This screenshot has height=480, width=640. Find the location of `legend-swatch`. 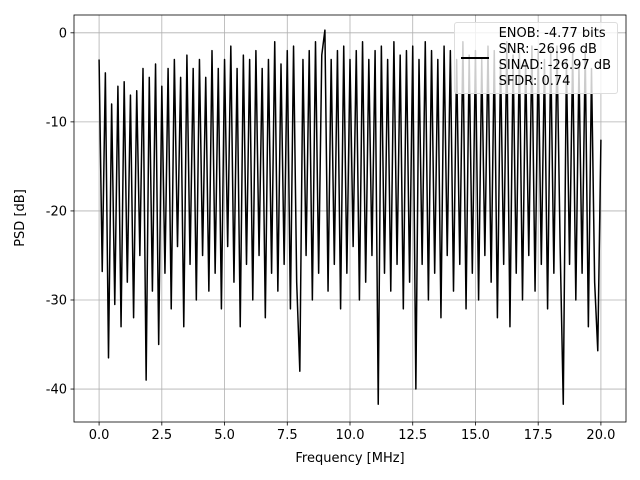

legend-swatch is located at coordinates (474, 58).